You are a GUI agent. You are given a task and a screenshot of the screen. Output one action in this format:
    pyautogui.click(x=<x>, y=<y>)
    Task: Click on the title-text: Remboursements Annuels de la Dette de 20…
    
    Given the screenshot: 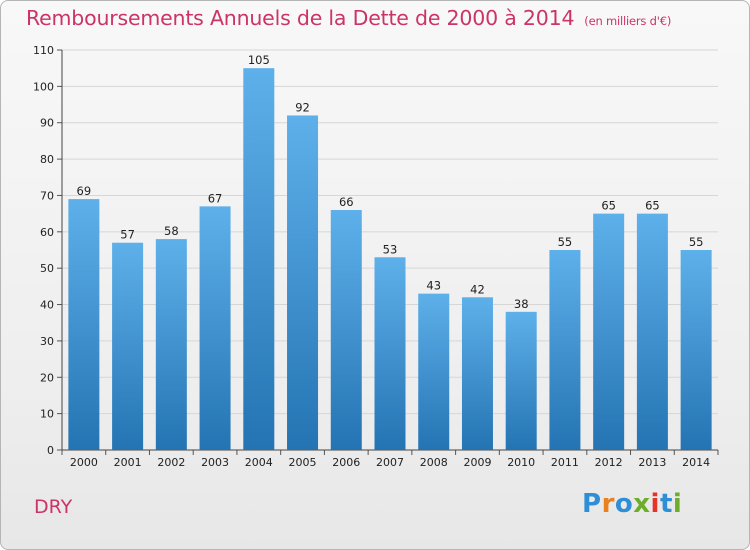 What is the action you would take?
    pyautogui.click(x=300, y=18)
    